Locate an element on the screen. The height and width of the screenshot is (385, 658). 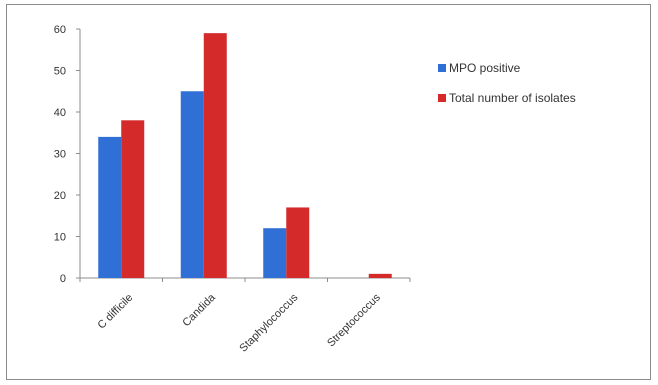
category-label: Streptococcus is located at coordinates (354, 320).